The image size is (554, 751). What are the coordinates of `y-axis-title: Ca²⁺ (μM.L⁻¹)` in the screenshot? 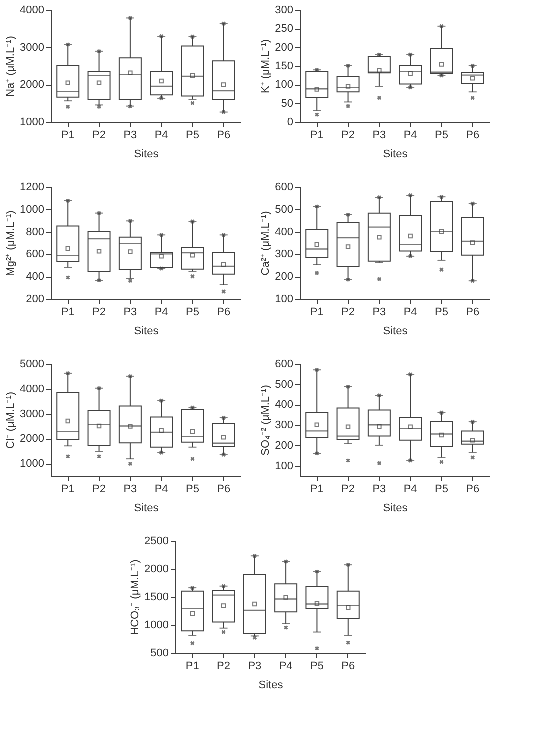 It's located at (266, 243).